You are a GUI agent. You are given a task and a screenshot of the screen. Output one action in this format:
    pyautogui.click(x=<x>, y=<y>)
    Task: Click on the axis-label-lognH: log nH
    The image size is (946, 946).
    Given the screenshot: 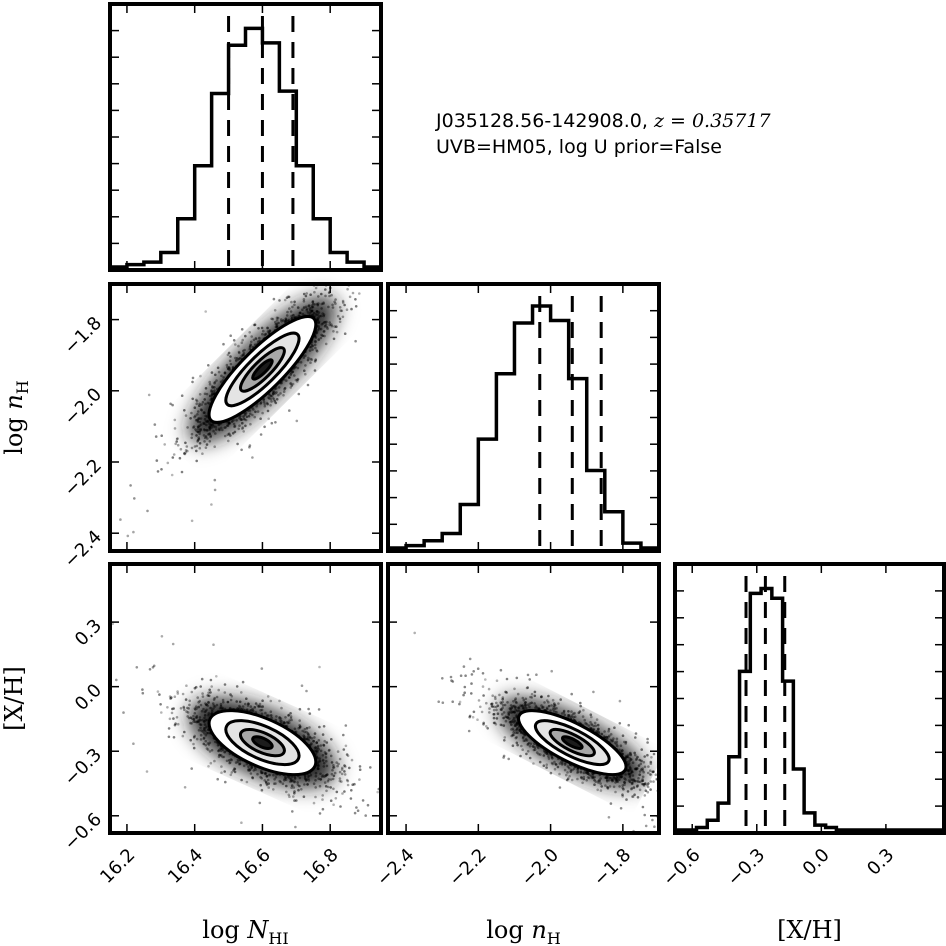 What is the action you would take?
    pyautogui.click(x=16, y=417)
    